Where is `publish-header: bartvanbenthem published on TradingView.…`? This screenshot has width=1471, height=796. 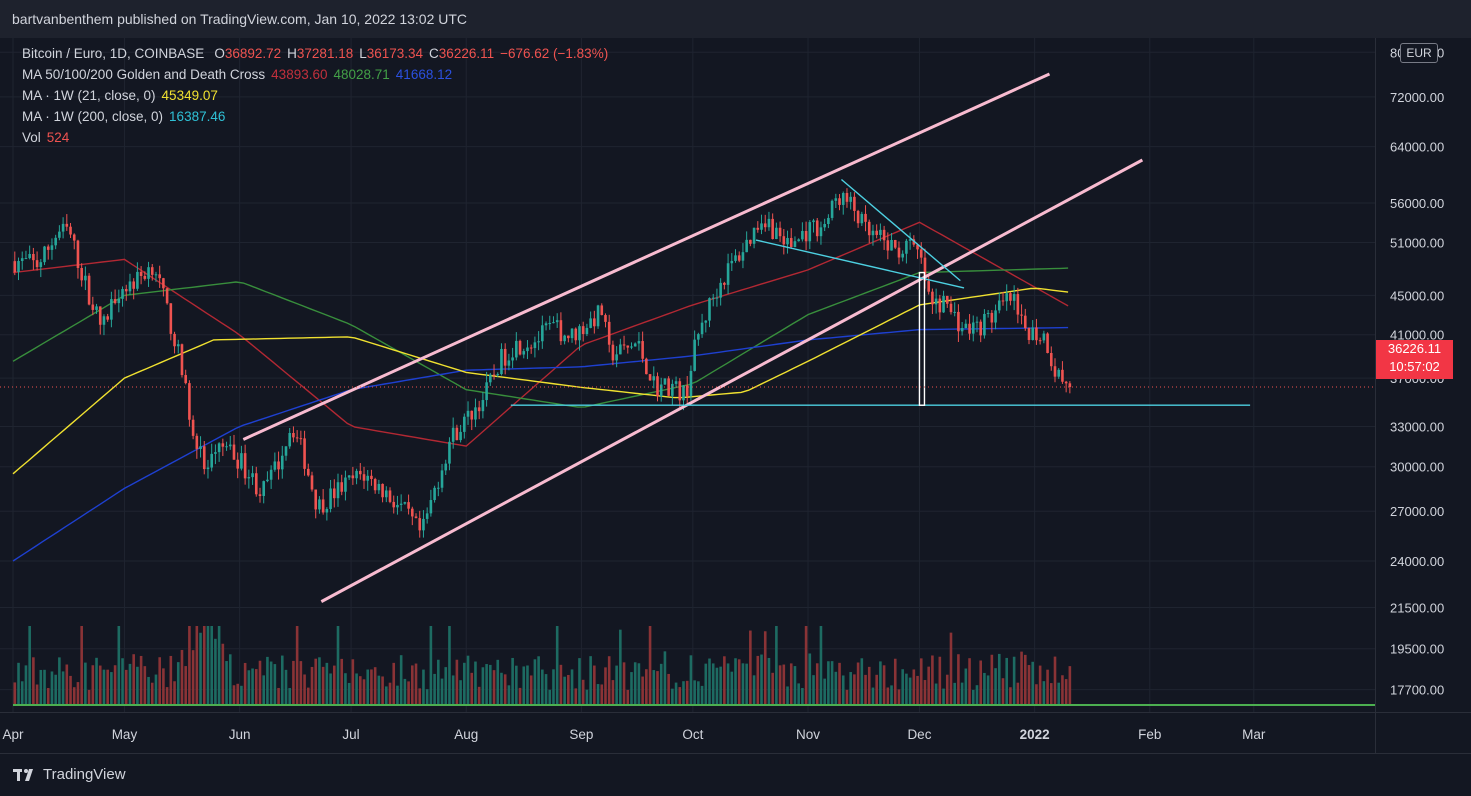
publish-header: bartvanbenthem published on TradingView.… is located at coordinates (735, 19).